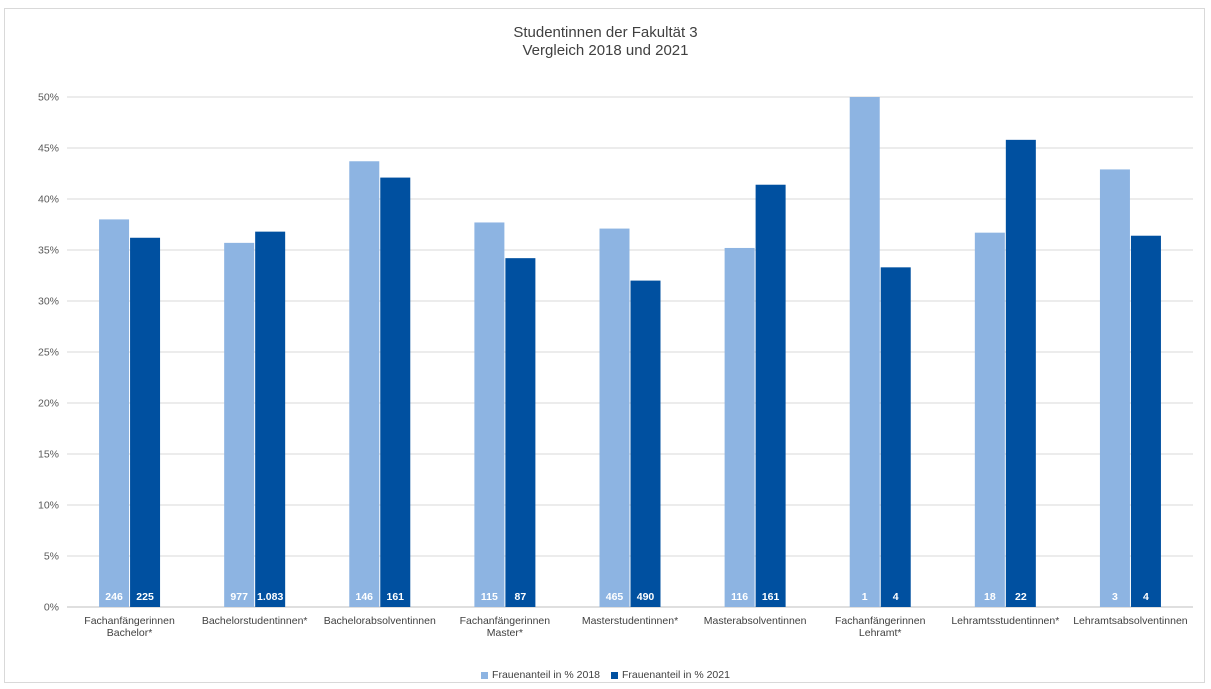 The height and width of the screenshot is (689, 1211). Describe the element at coordinates (614, 675) in the screenshot. I see `legend-swatch-2021` at that location.